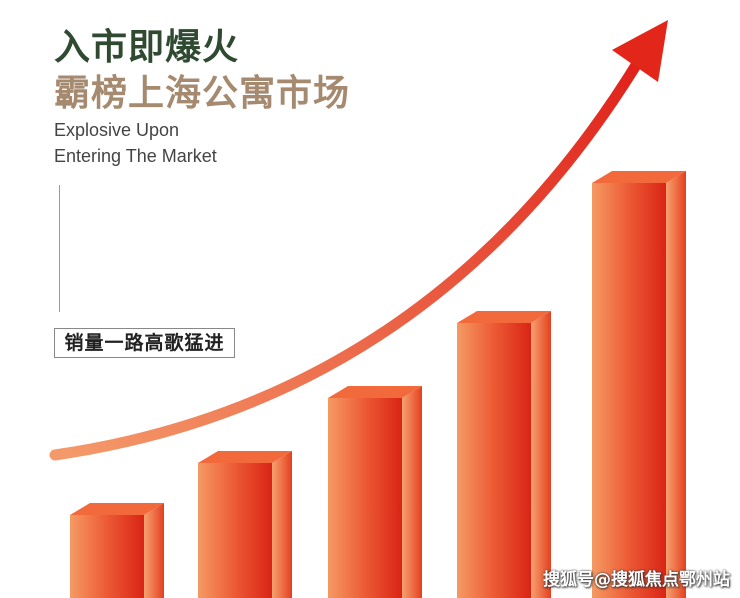 The height and width of the screenshot is (598, 740). Describe the element at coordinates (135, 156) in the screenshot. I see `subtitle-line-2: Entering The Market` at that location.